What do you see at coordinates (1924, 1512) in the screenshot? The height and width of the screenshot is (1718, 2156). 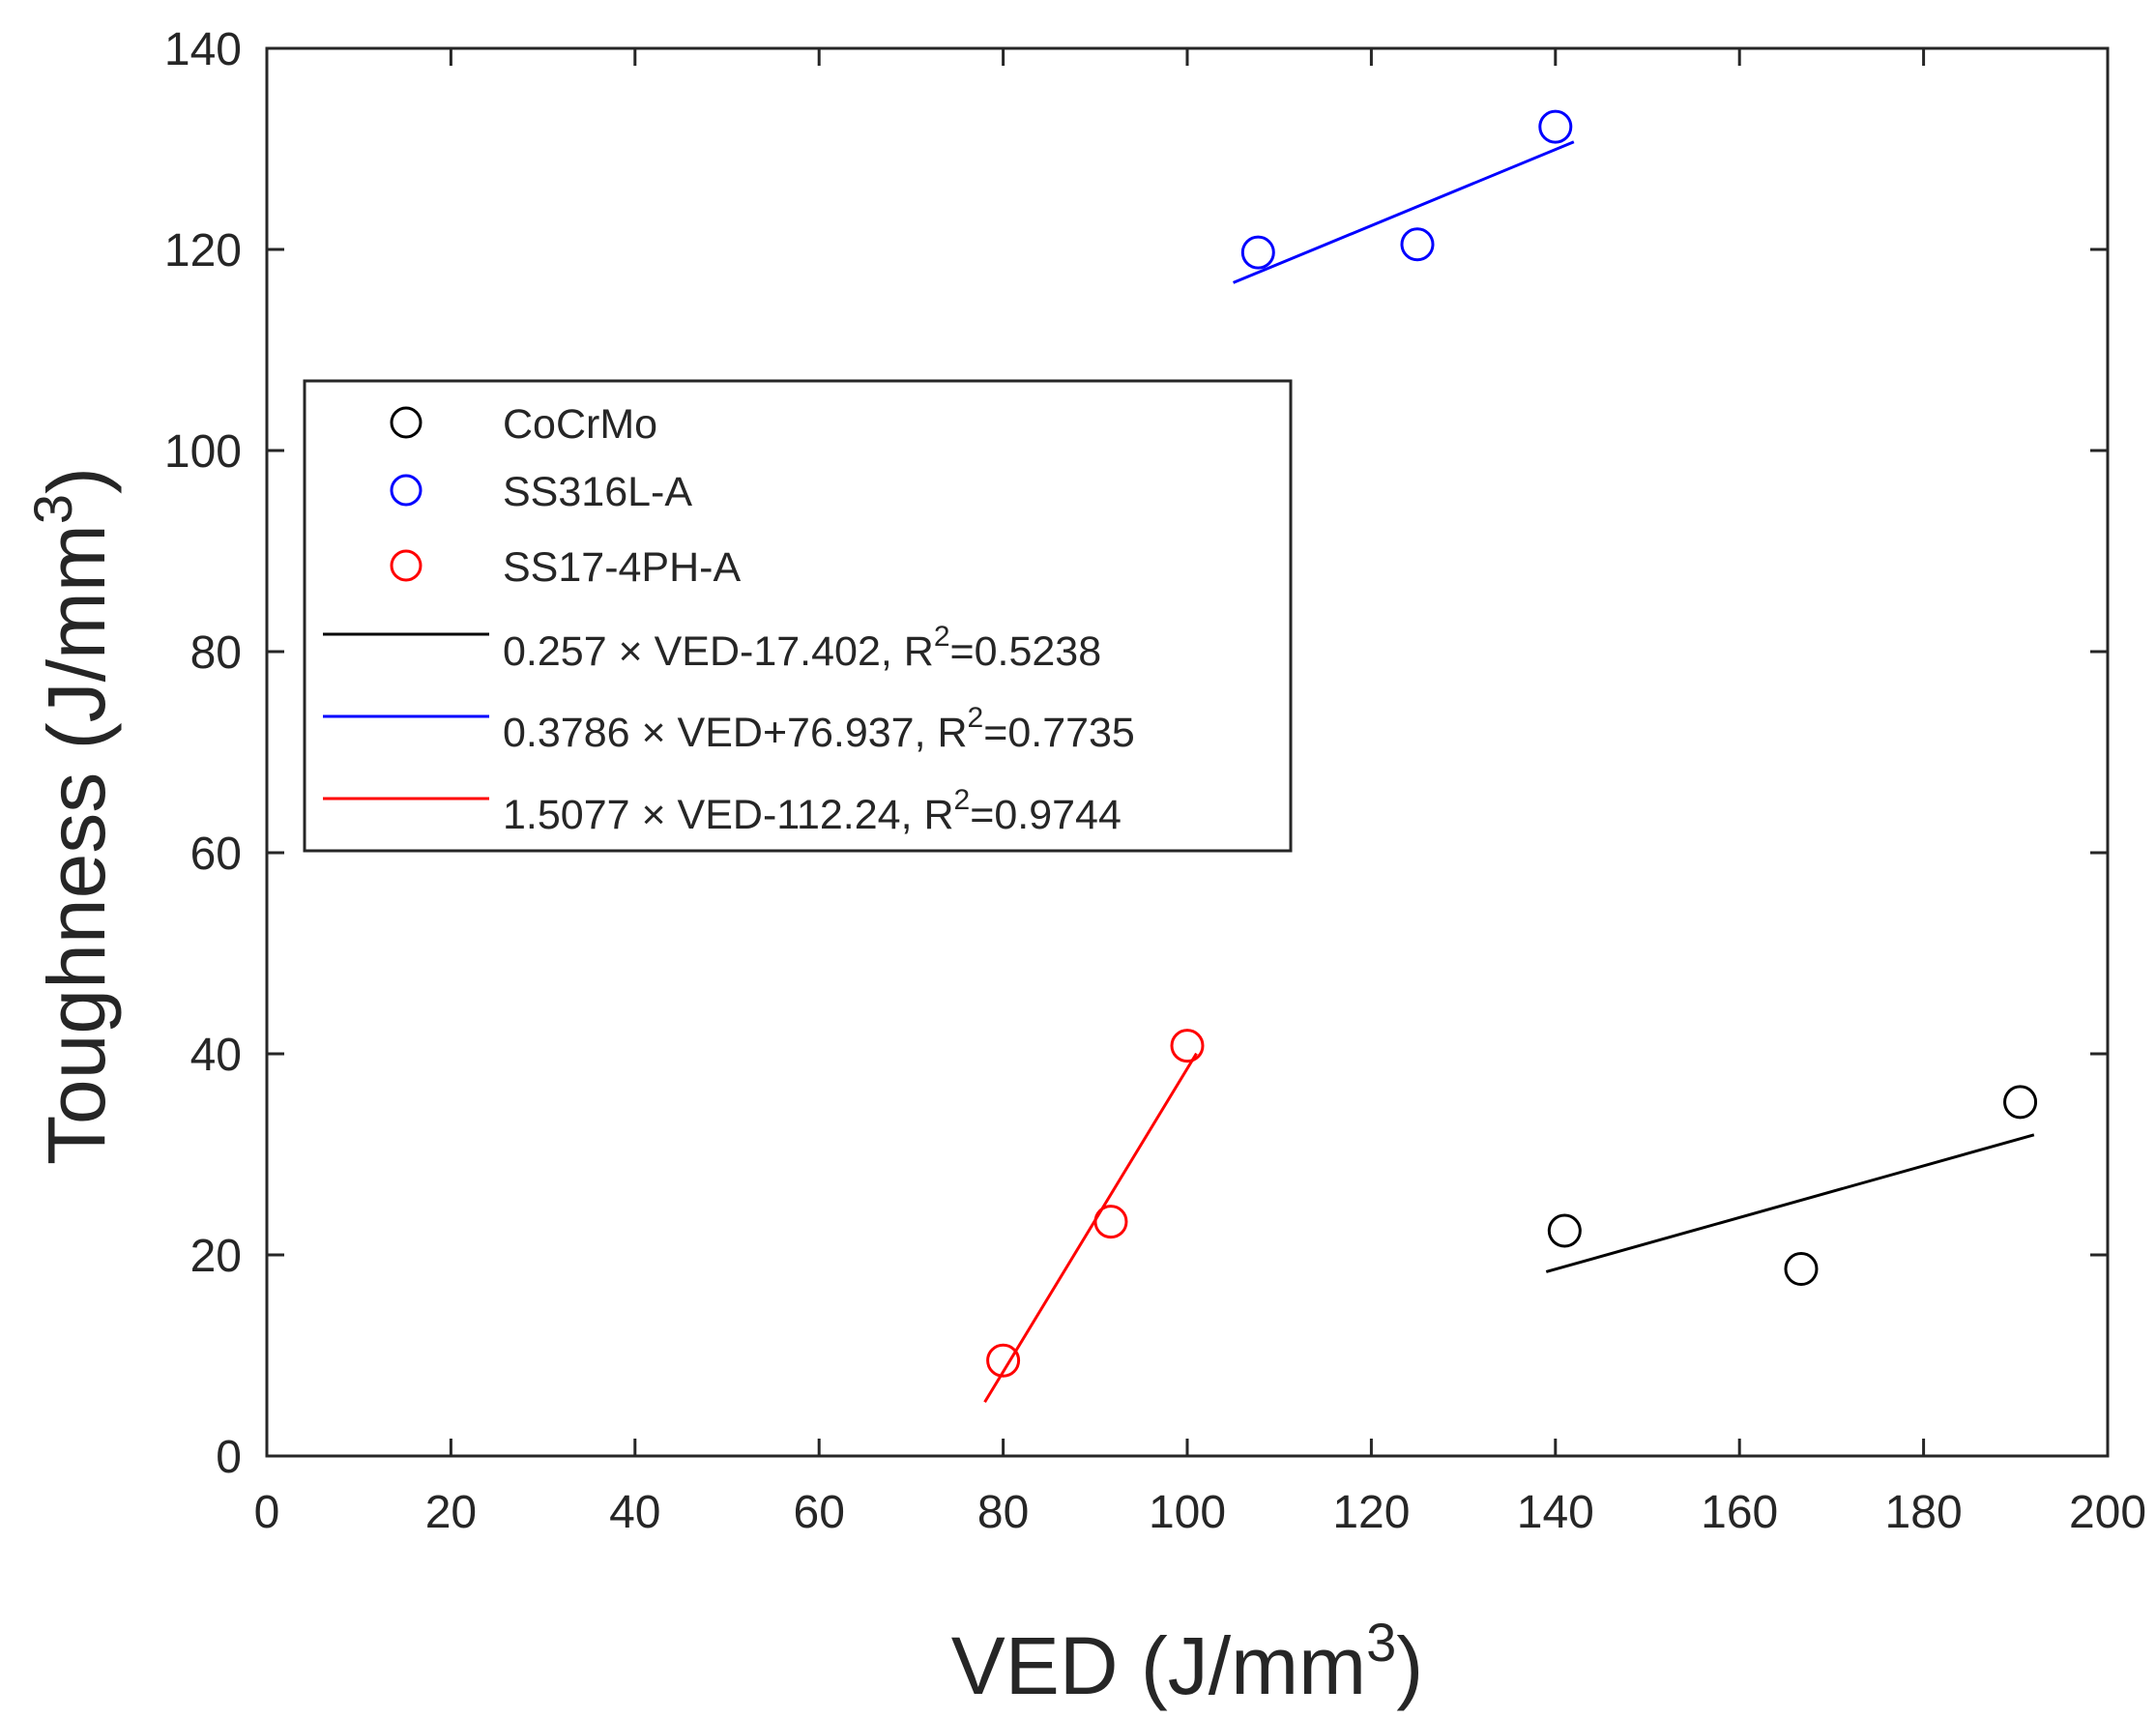 I see `x-tick-label: 180` at bounding box center [1924, 1512].